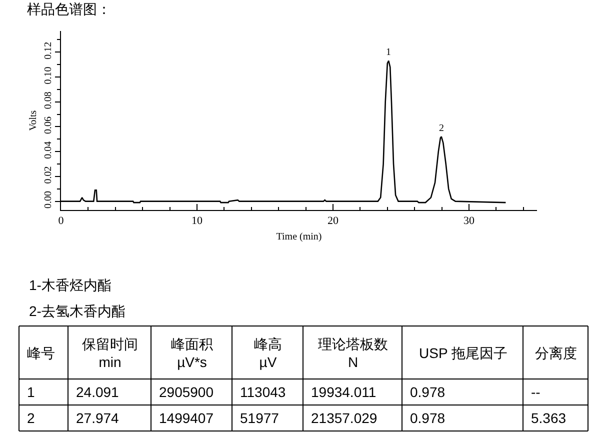 The height and width of the screenshot is (439, 606). I want to click on y-tick-label: 0.10, so click(48, 75).